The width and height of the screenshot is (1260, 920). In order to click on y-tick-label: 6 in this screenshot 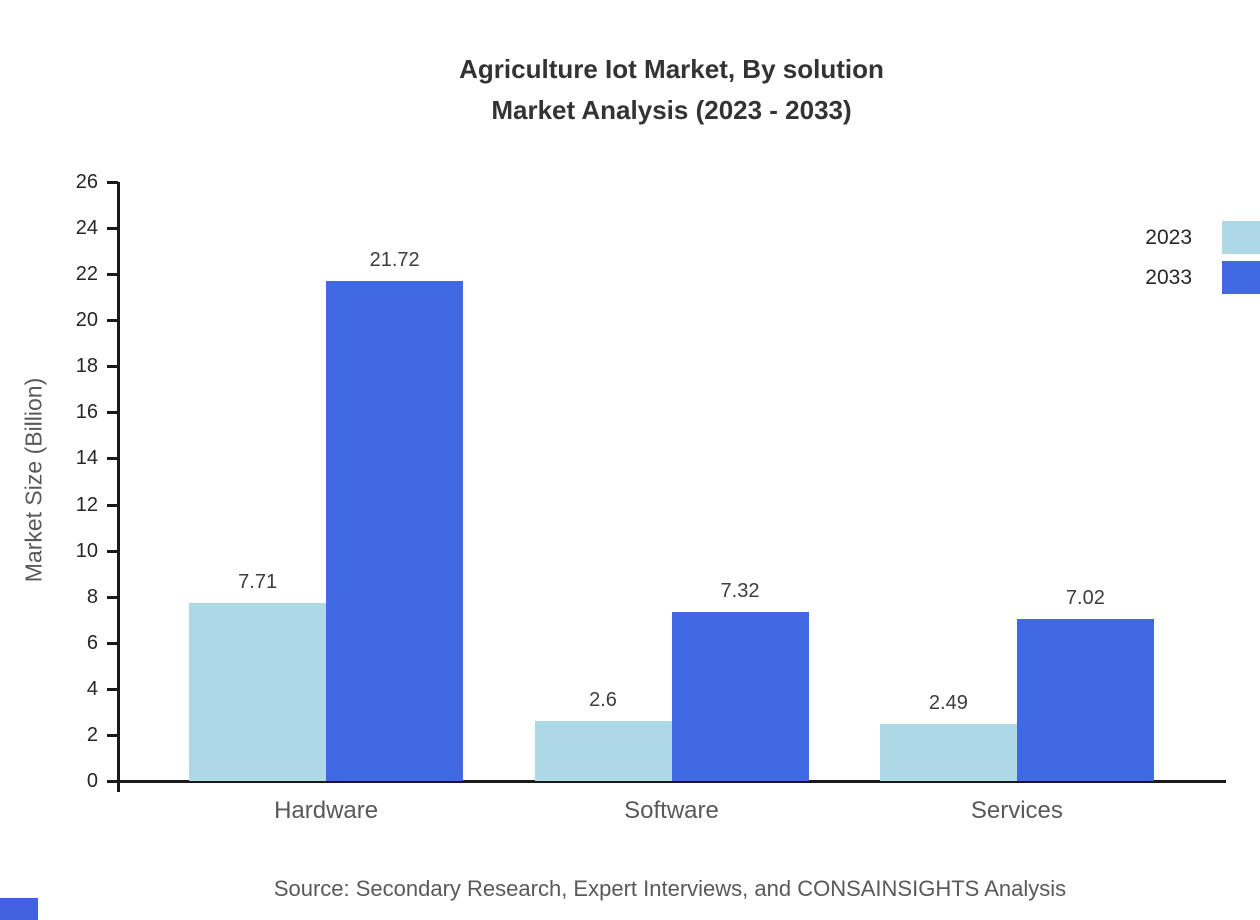, I will do `click(92, 642)`.